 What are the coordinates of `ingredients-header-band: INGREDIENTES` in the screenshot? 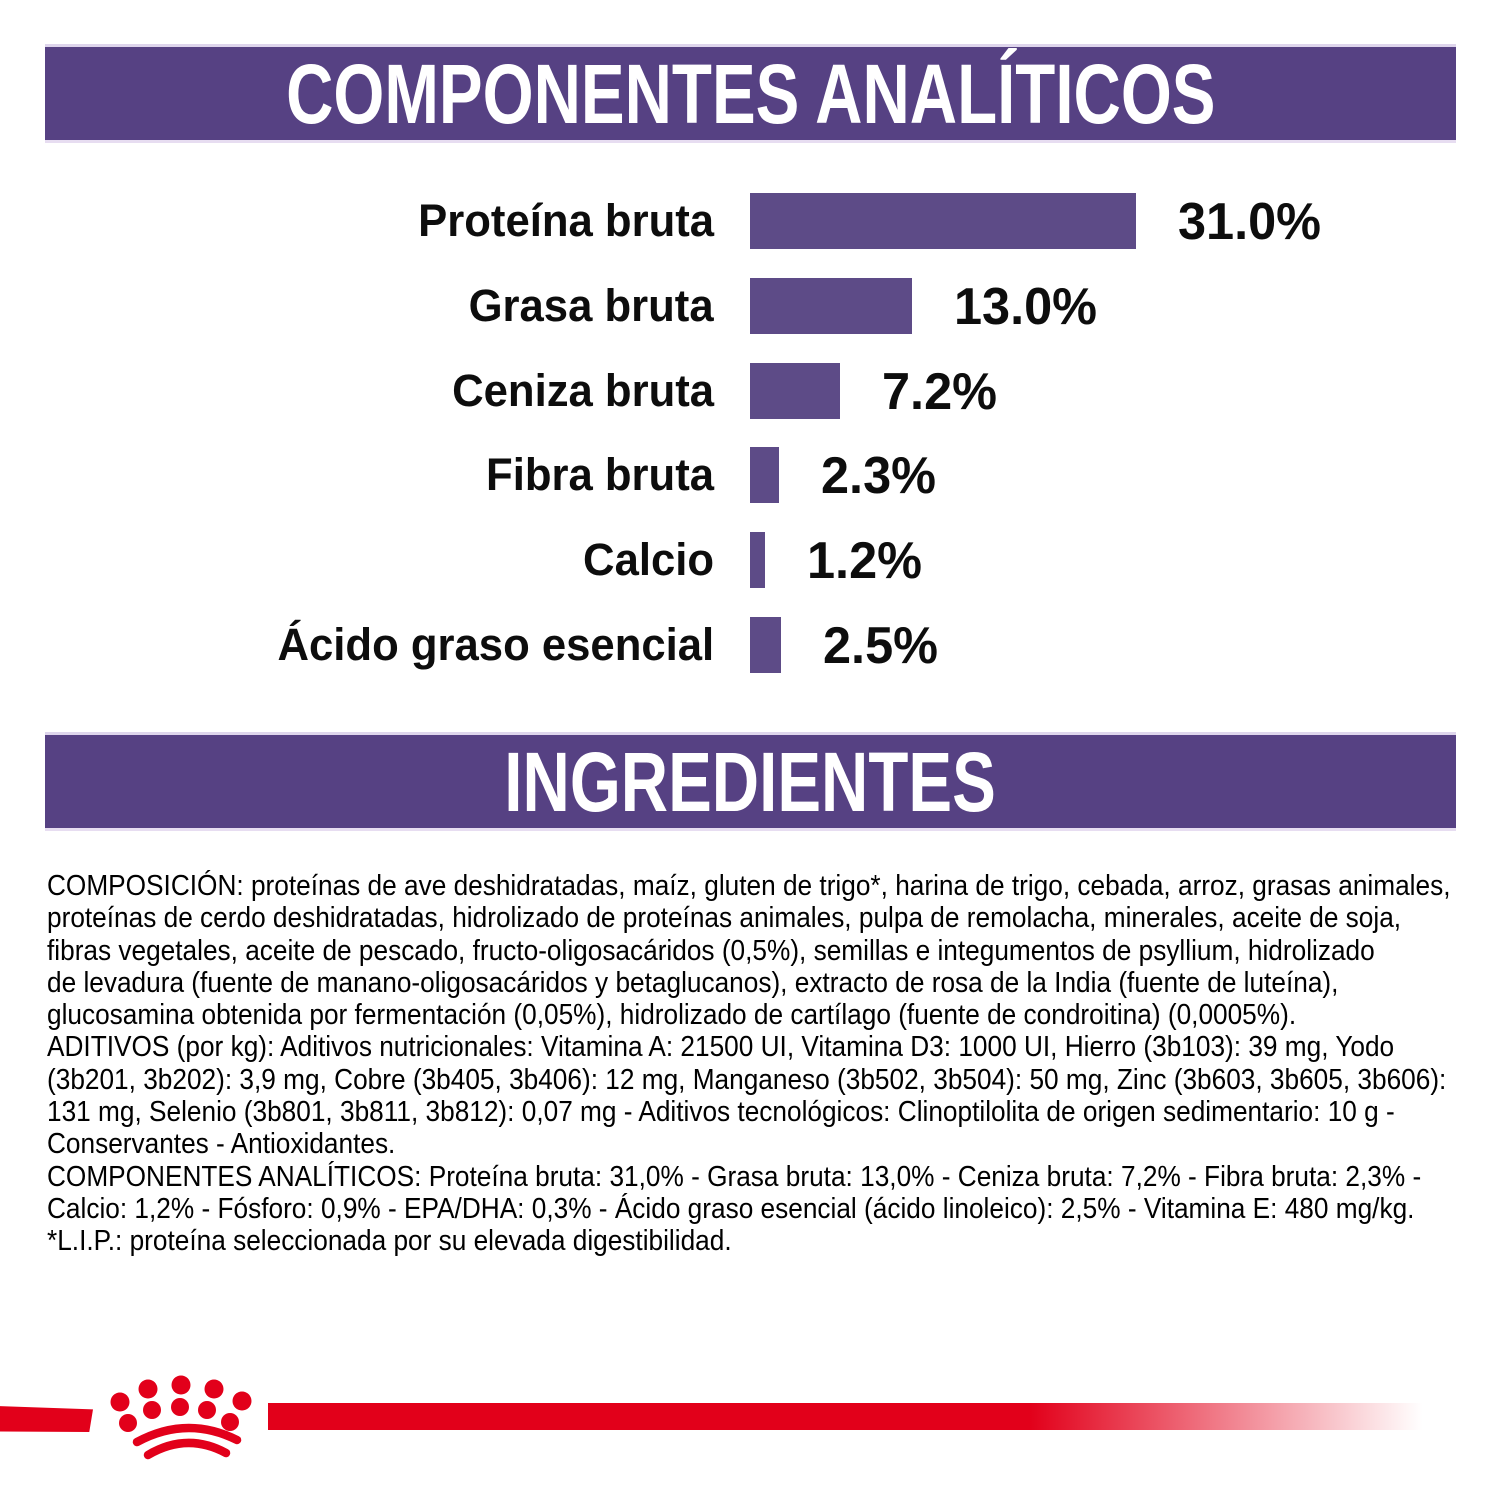 It's located at (750, 781).